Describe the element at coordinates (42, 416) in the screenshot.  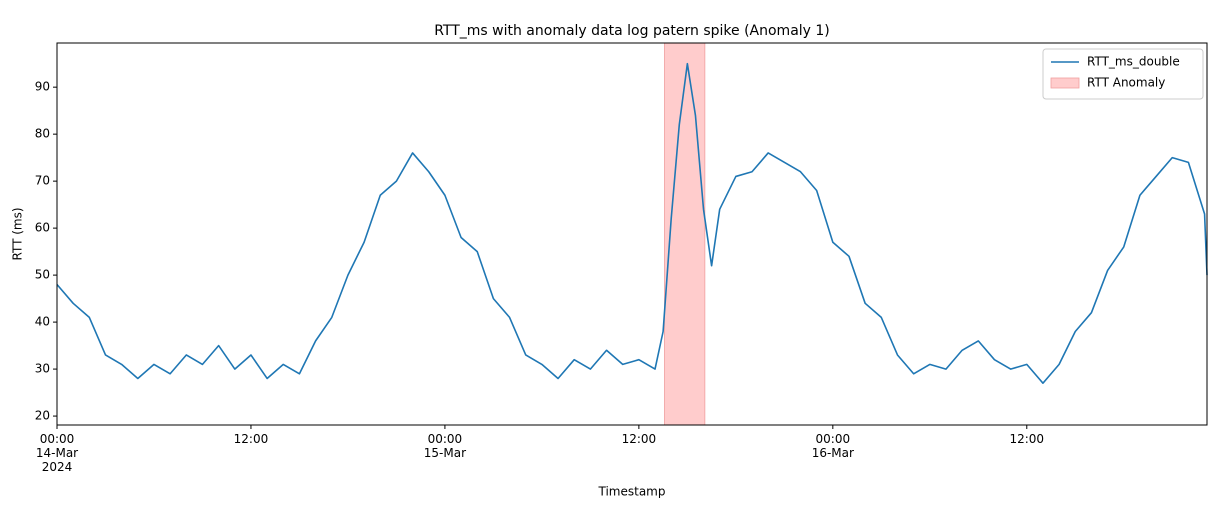
I see `y-tick-label: 20` at that location.